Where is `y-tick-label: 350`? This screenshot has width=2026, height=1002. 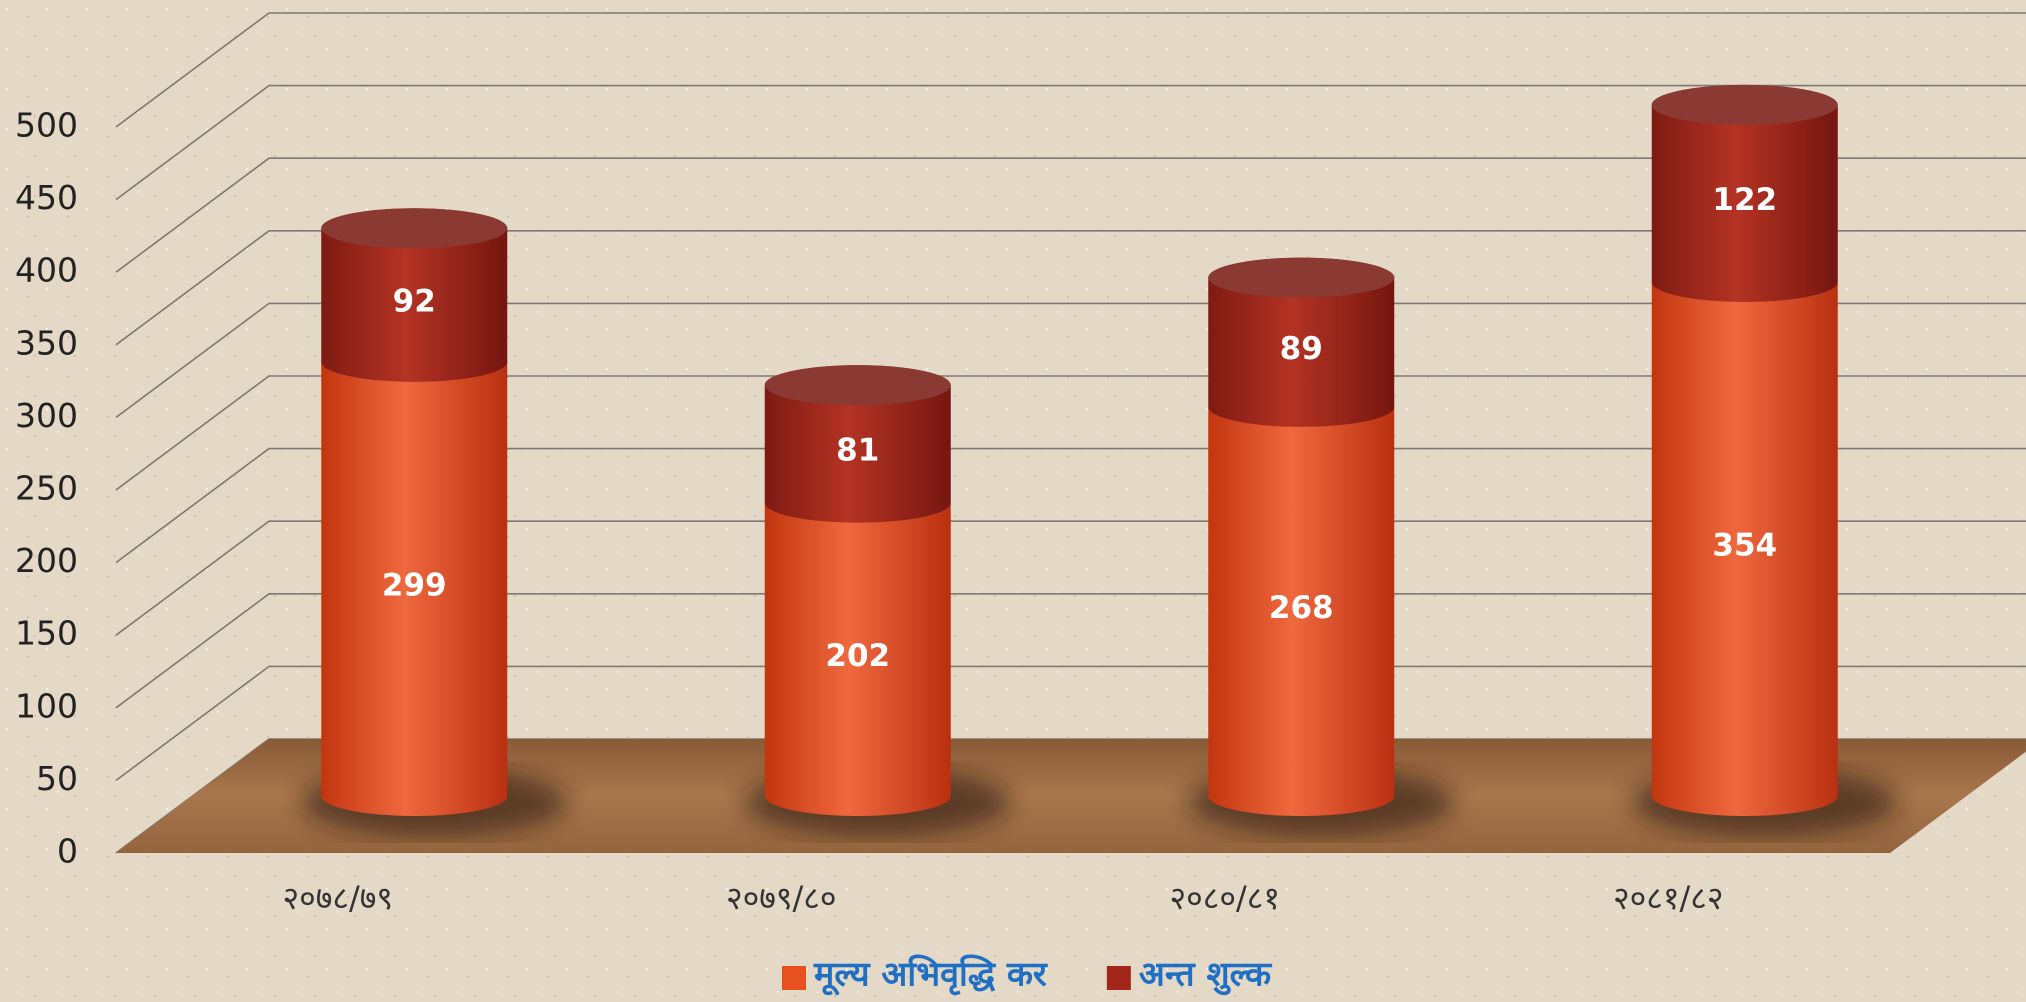 y-tick-label: 350 is located at coordinates (46, 342).